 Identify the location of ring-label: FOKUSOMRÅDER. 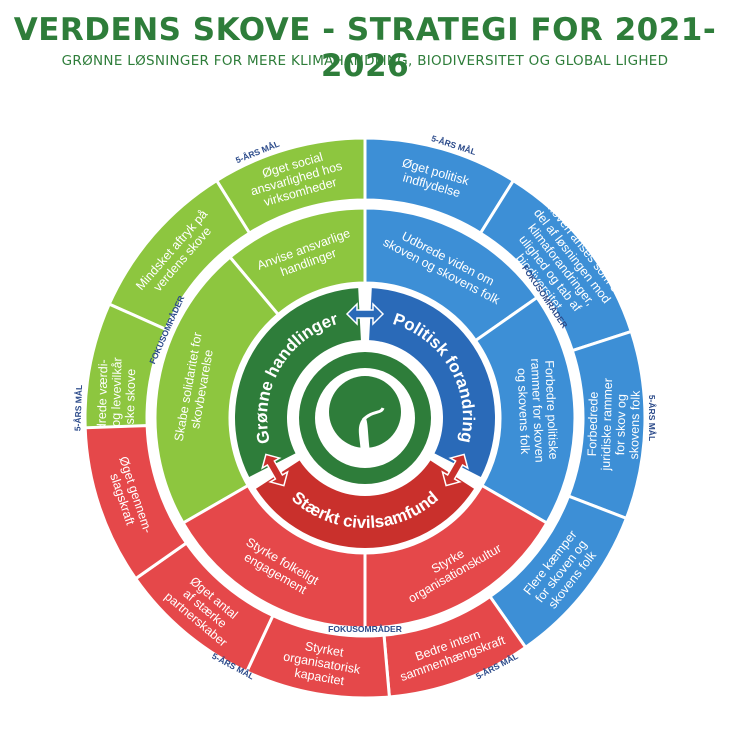
(365, 629).